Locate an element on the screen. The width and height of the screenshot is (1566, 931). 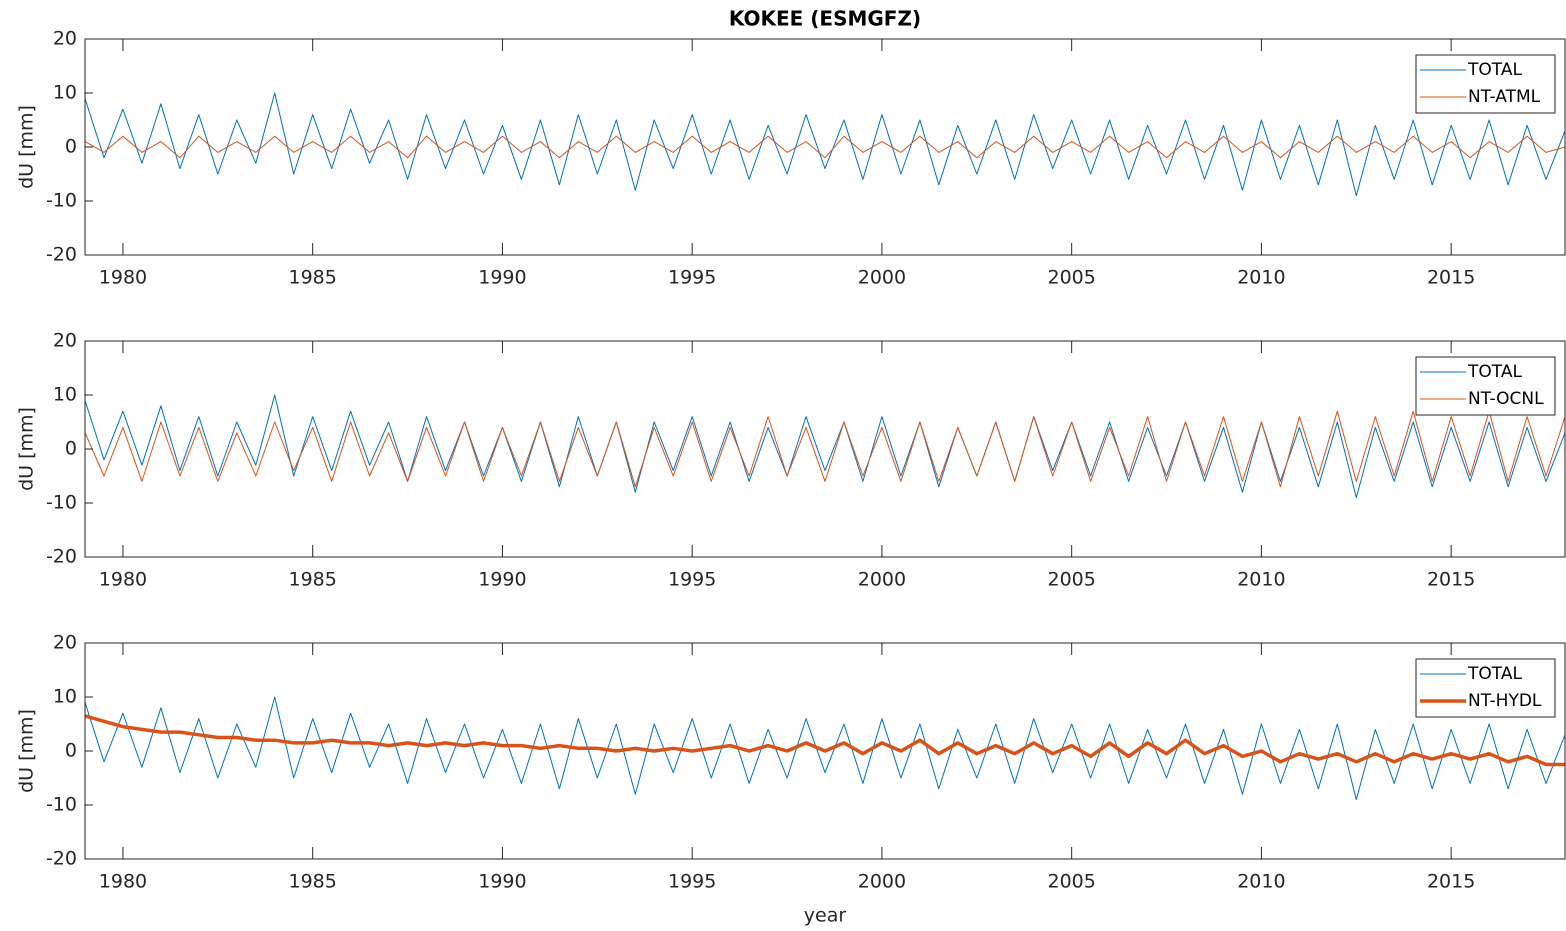
legend-label: NT-ATML is located at coordinates (1504, 97).